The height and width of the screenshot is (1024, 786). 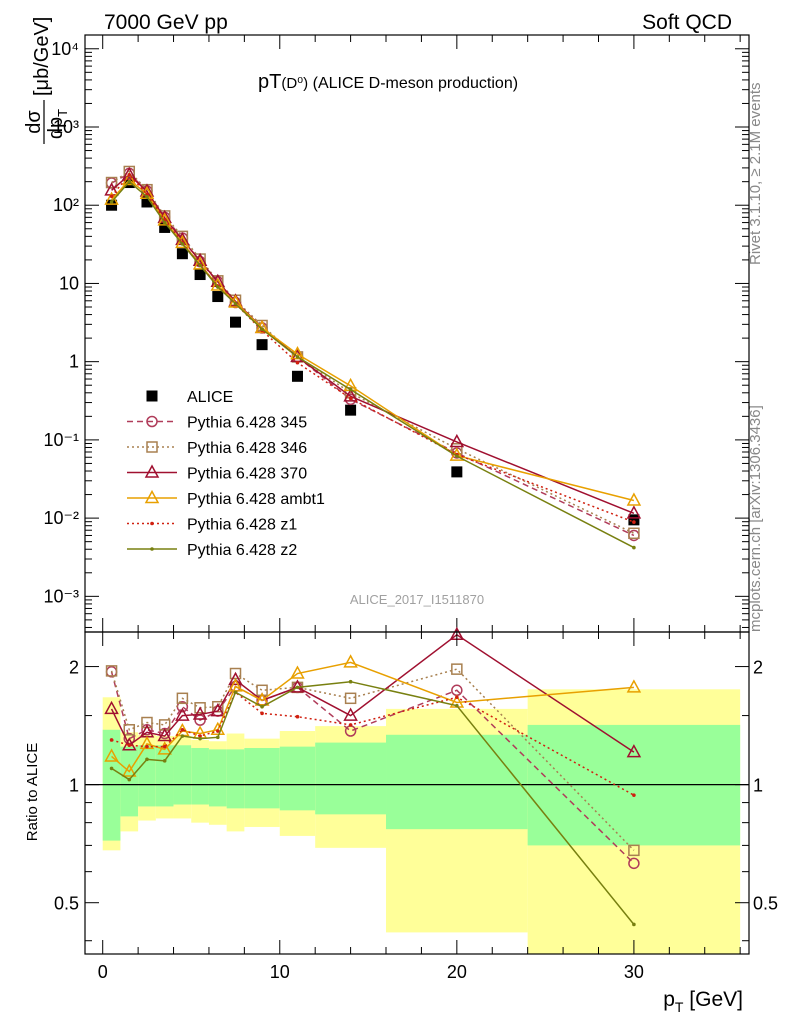 I want to click on x-axis-label: pT [GeV], so click(x=703, y=1001).